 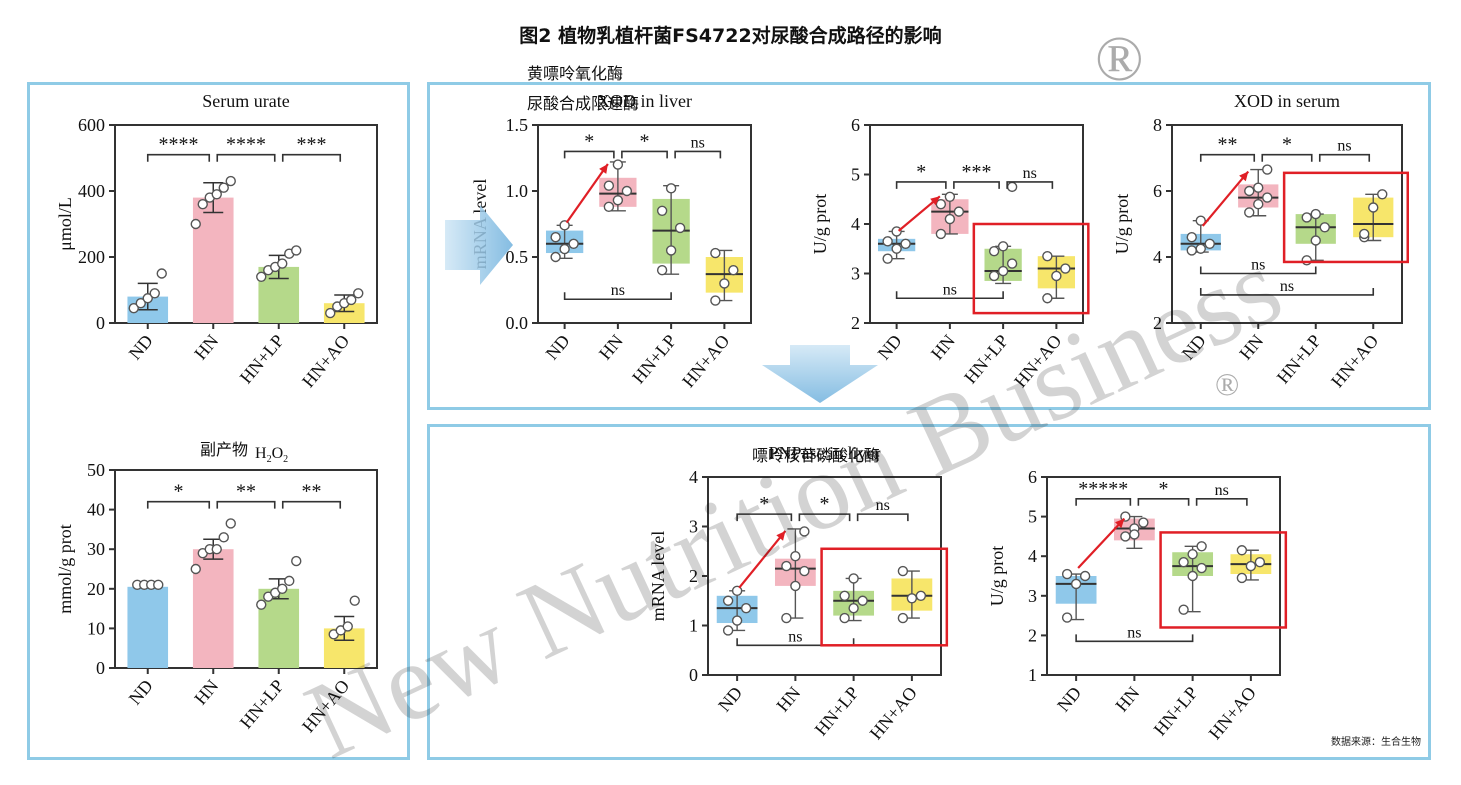 What do you see at coordinates (96, 549) in the screenshot?
I see `y-tick-label: 30` at bounding box center [96, 549].